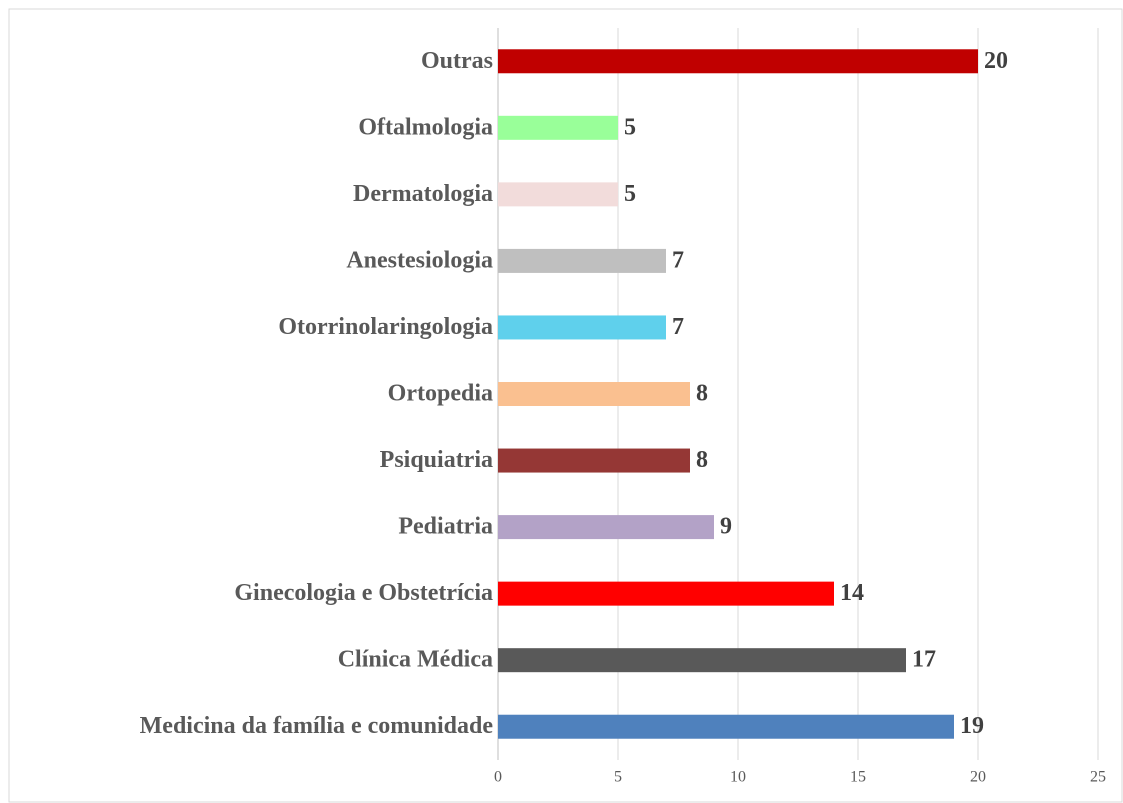 This screenshot has width=1123, height=803. Describe the element at coordinates (415, 660) in the screenshot. I see `y-tick-label: Clínica Médica` at that location.